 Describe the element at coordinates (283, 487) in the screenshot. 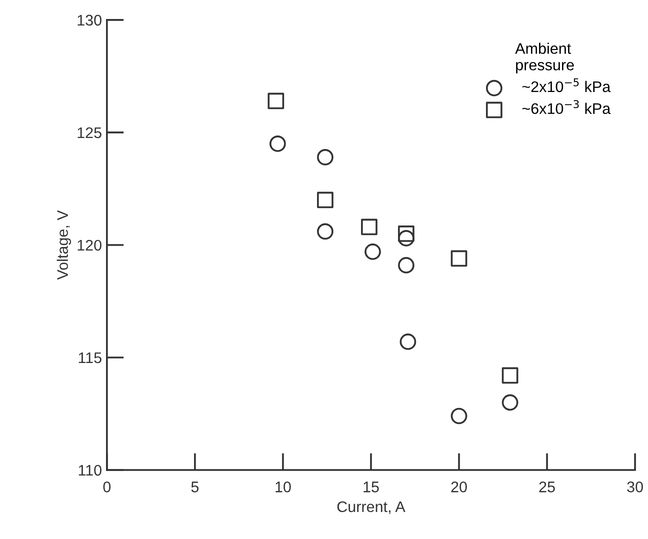

I see `x-tick-label: 10` at that location.